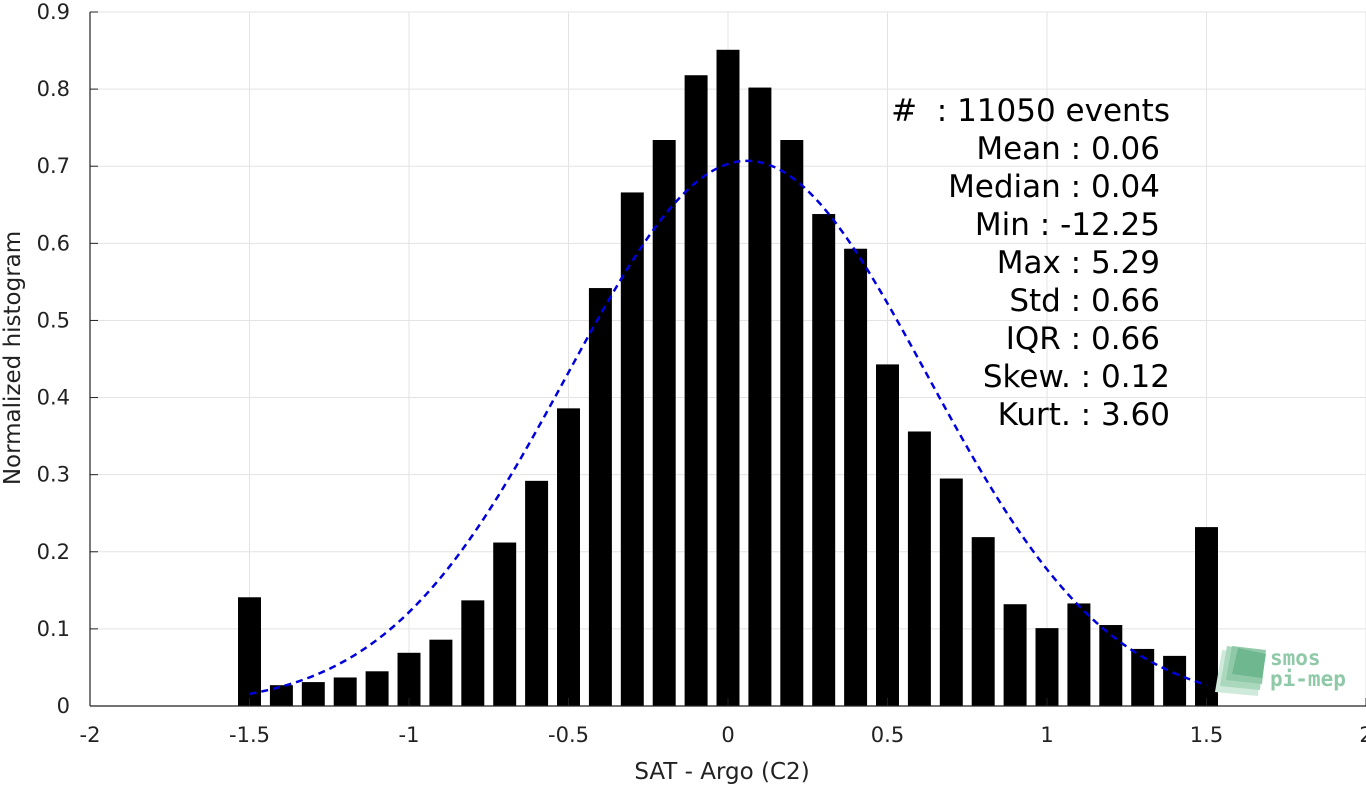 The image size is (1366, 786). I want to click on x-tick-labels: -2 -1.5 -1 -0.5 0 0.5 1 1.5 2, so click(723, 735).